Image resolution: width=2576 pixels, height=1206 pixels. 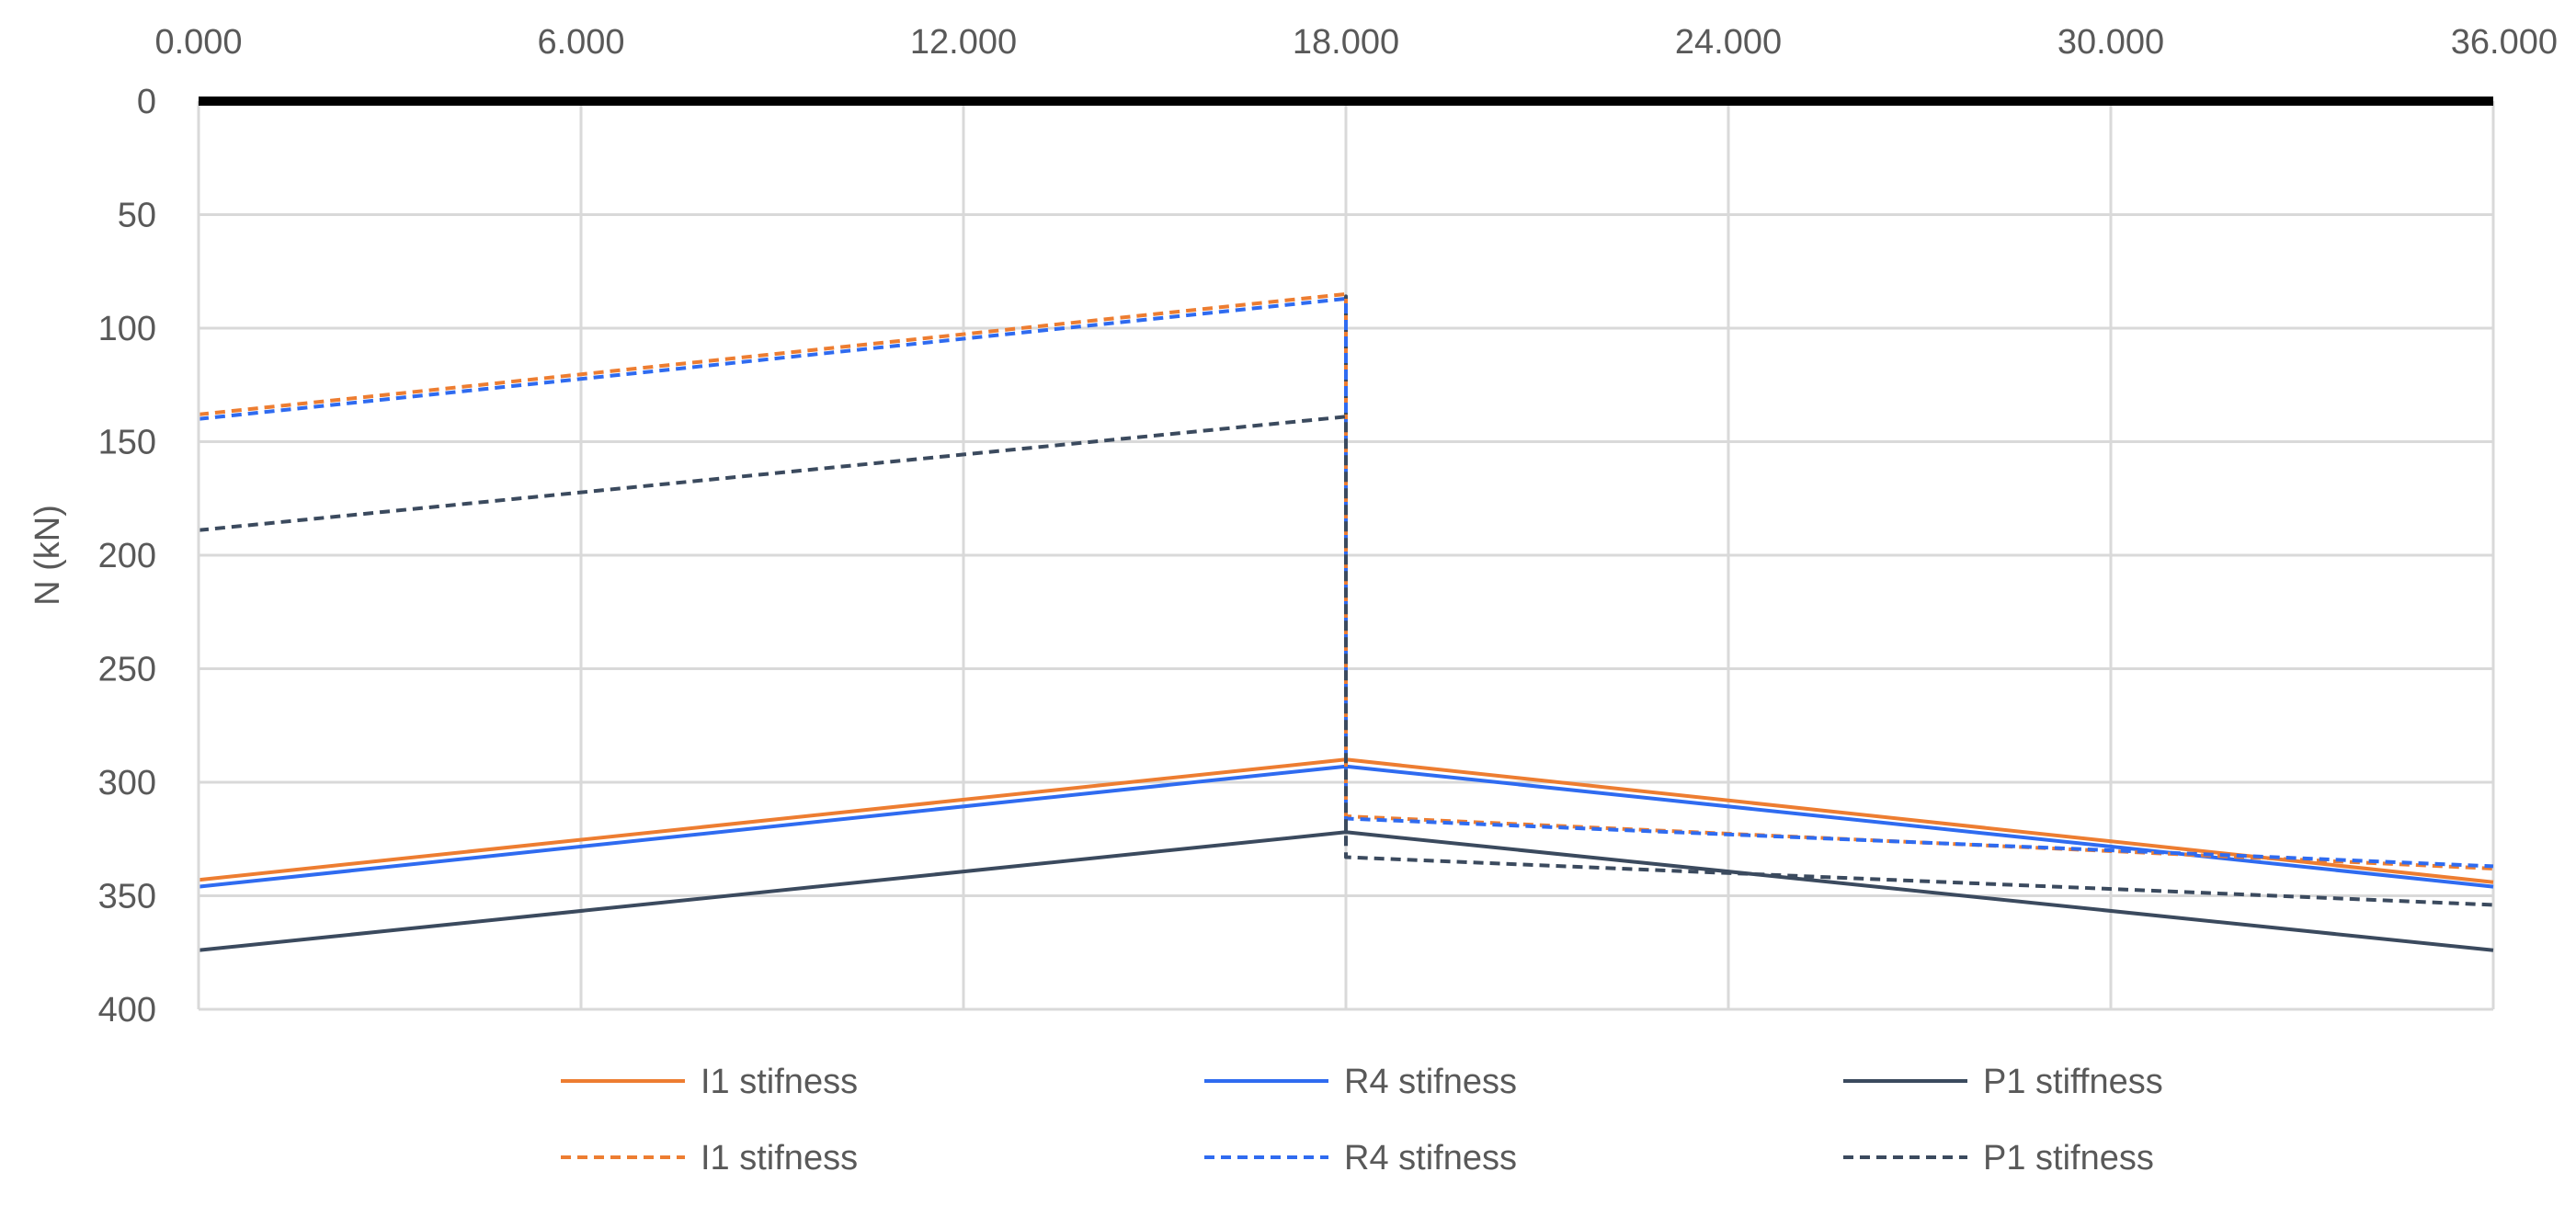 What do you see at coordinates (127, 897) in the screenshot?
I see `y-tick-label: 350` at bounding box center [127, 897].